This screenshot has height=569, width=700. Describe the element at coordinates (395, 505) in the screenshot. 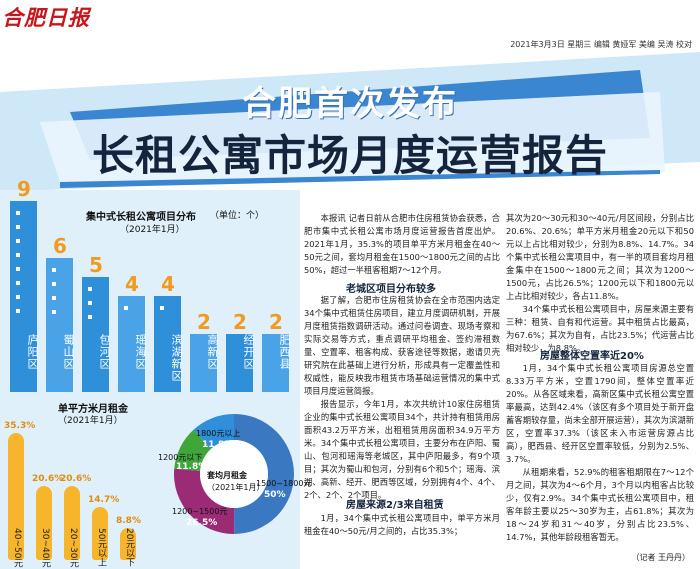

I see `subhead-2: 房屋来源2/3来自租赁` at that location.